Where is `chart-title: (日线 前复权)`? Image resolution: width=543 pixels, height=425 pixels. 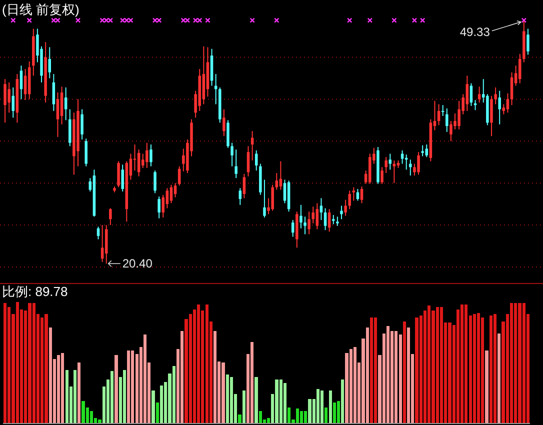 chart-title: (日线 前复权) is located at coordinates (41, 9).